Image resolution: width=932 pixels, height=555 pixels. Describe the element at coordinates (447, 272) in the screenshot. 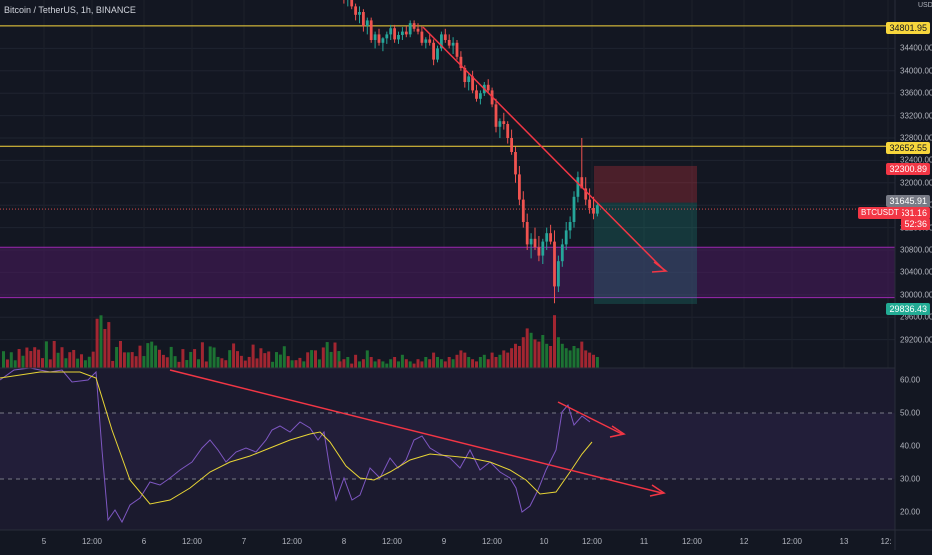

I see `demand-zone` at that location.